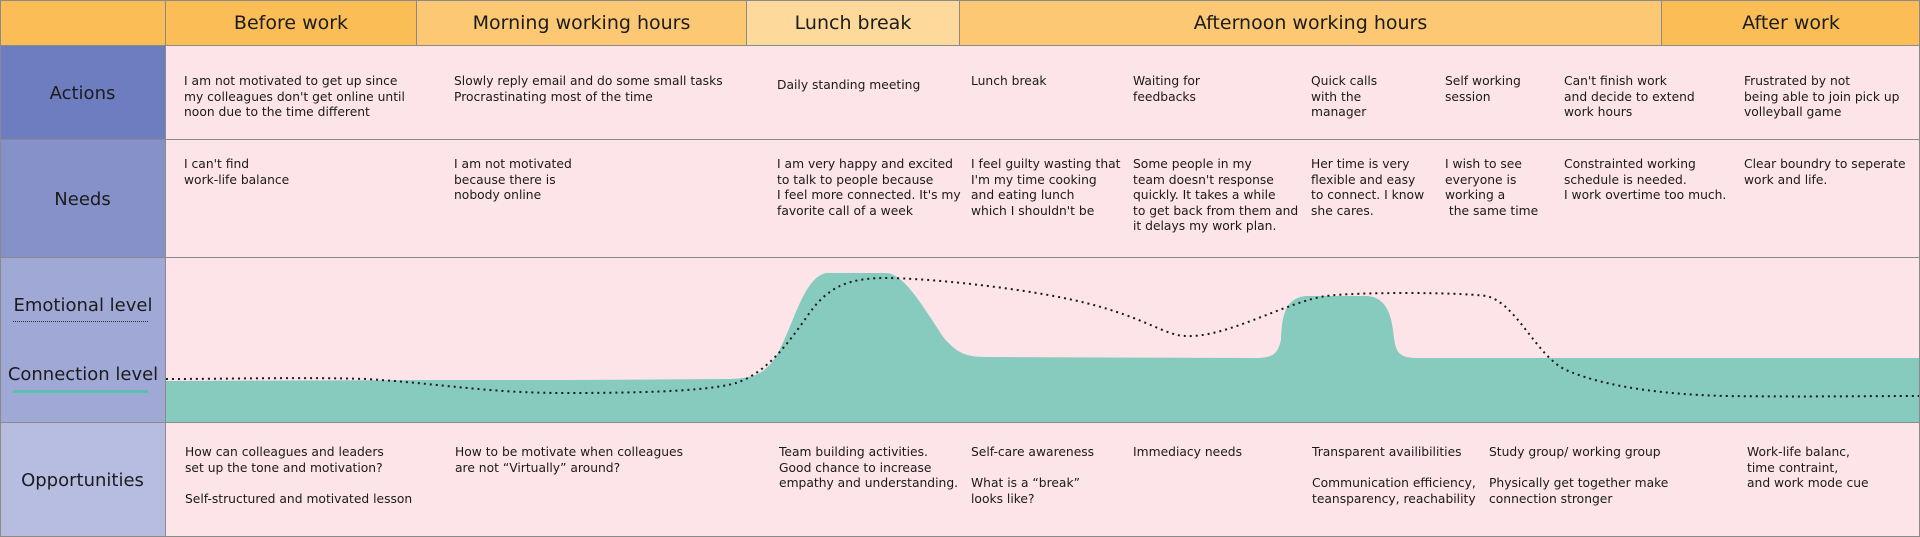  What do you see at coordinates (83, 305) in the screenshot?
I see `emotional-level-label: Emotional level` at bounding box center [83, 305].